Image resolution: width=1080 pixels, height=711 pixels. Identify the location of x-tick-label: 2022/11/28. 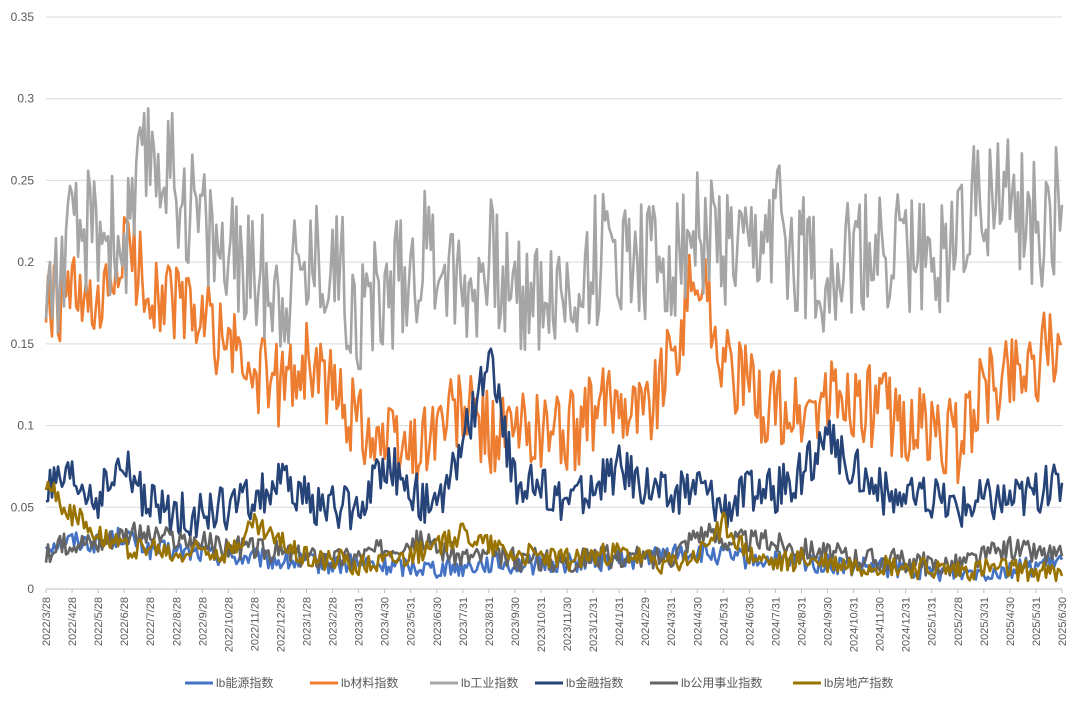
(255, 624).